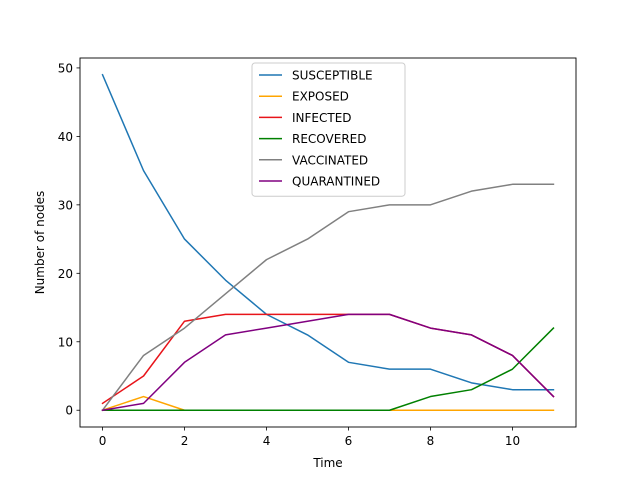 The height and width of the screenshot is (480, 640). What do you see at coordinates (328, 369) in the screenshot?
I see `series-line-recovered` at bounding box center [328, 369].